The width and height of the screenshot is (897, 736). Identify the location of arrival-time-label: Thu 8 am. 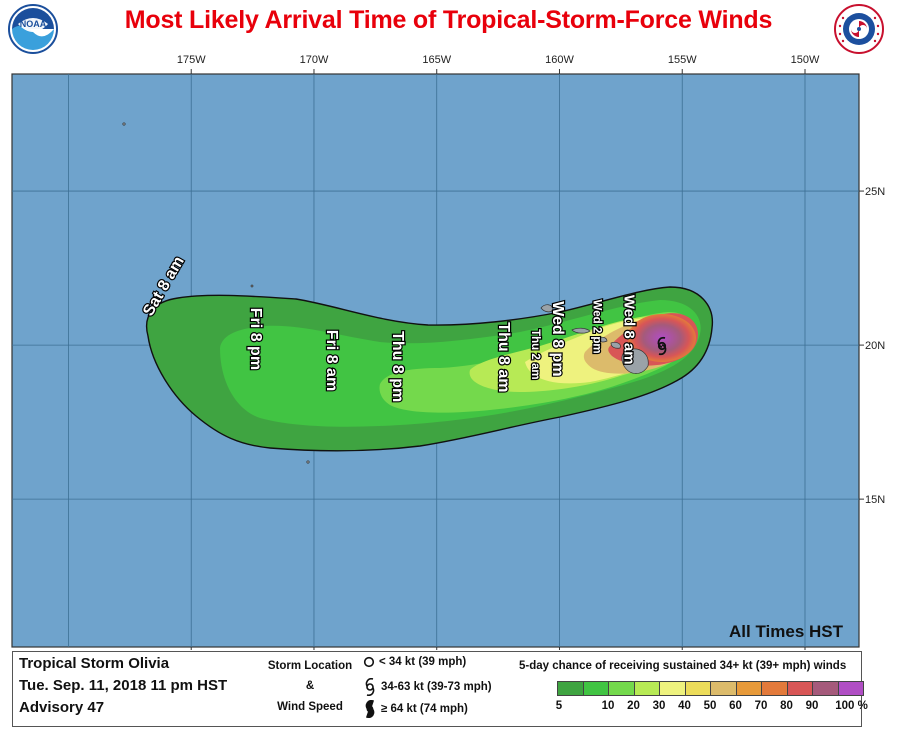
(503, 357).